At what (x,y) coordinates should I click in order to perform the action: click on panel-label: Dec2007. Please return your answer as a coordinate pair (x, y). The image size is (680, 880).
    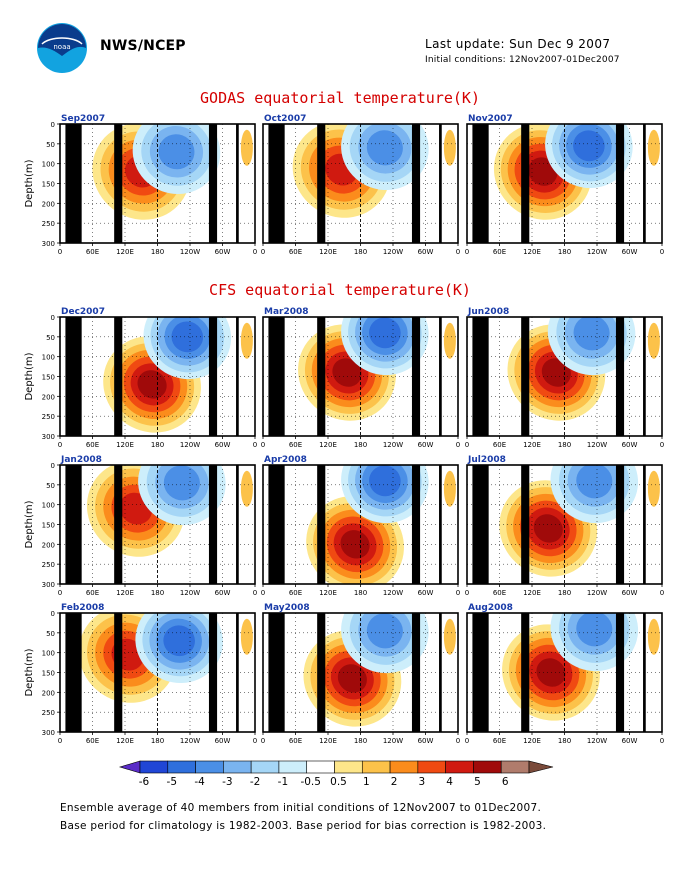
    Looking at the image, I should click on (83, 312).